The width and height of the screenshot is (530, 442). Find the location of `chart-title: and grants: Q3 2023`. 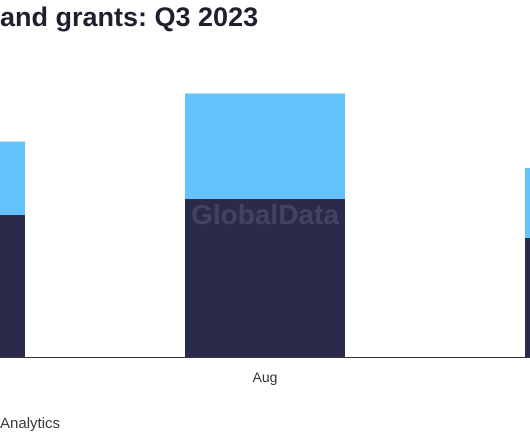

chart-title: and grants: Q3 2023 is located at coordinates (129, 17).